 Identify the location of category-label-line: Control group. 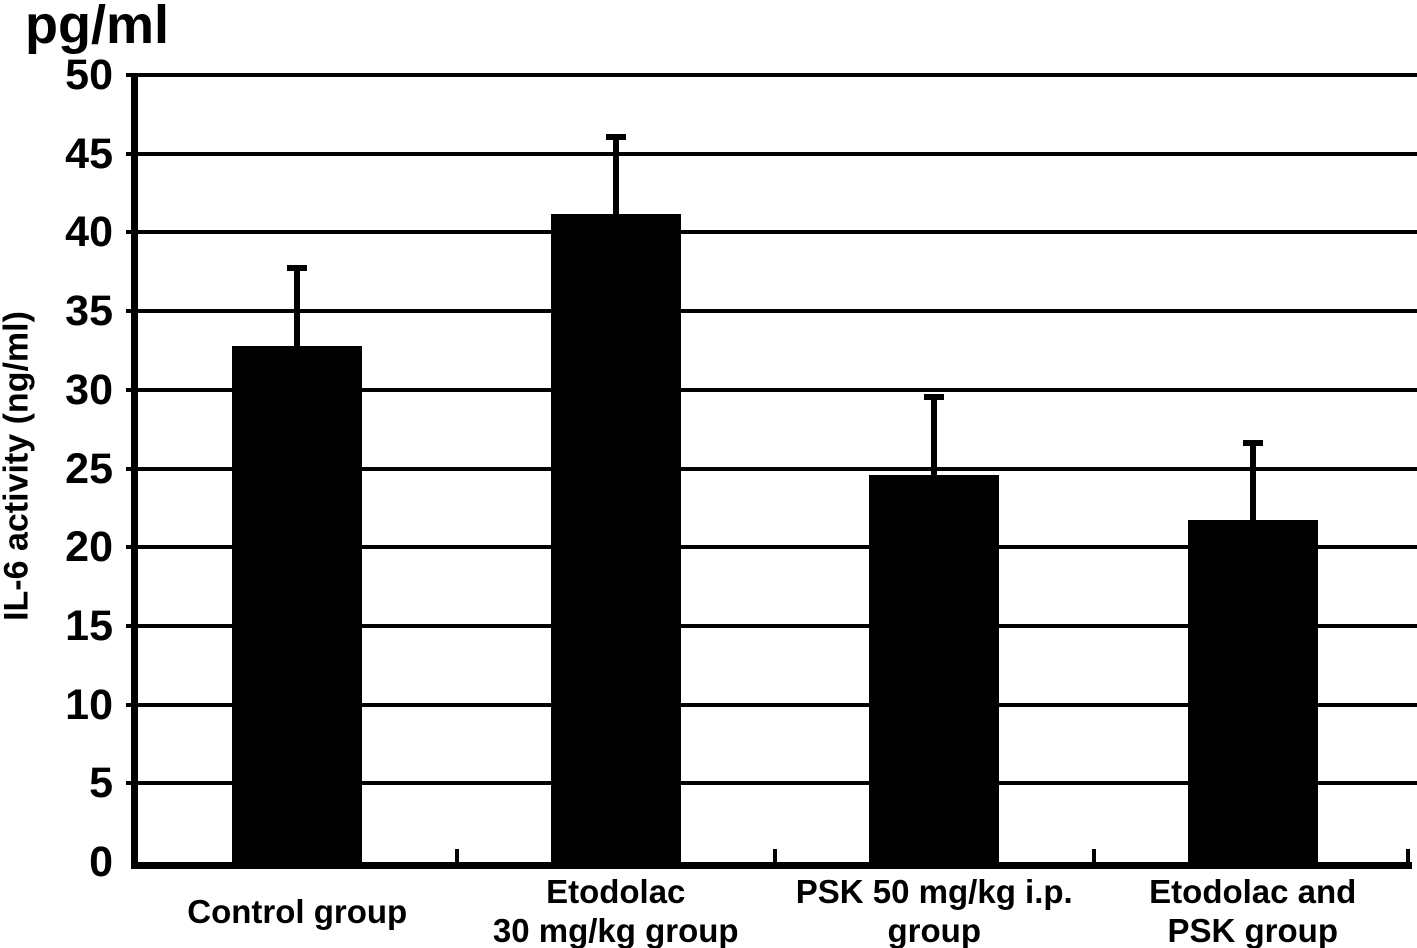
(297, 911).